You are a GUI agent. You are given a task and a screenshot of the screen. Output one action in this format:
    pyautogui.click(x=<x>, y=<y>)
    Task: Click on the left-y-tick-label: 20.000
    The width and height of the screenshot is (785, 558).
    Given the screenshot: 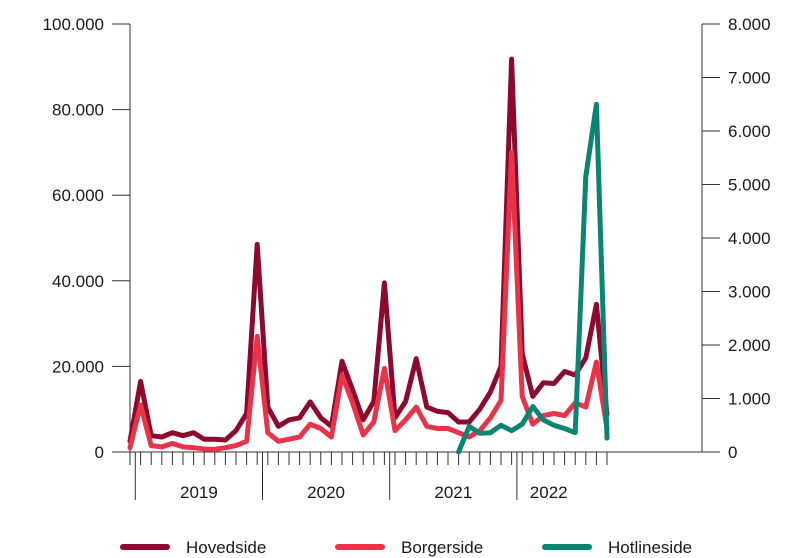 What is the action you would take?
    pyautogui.click(x=78, y=366)
    